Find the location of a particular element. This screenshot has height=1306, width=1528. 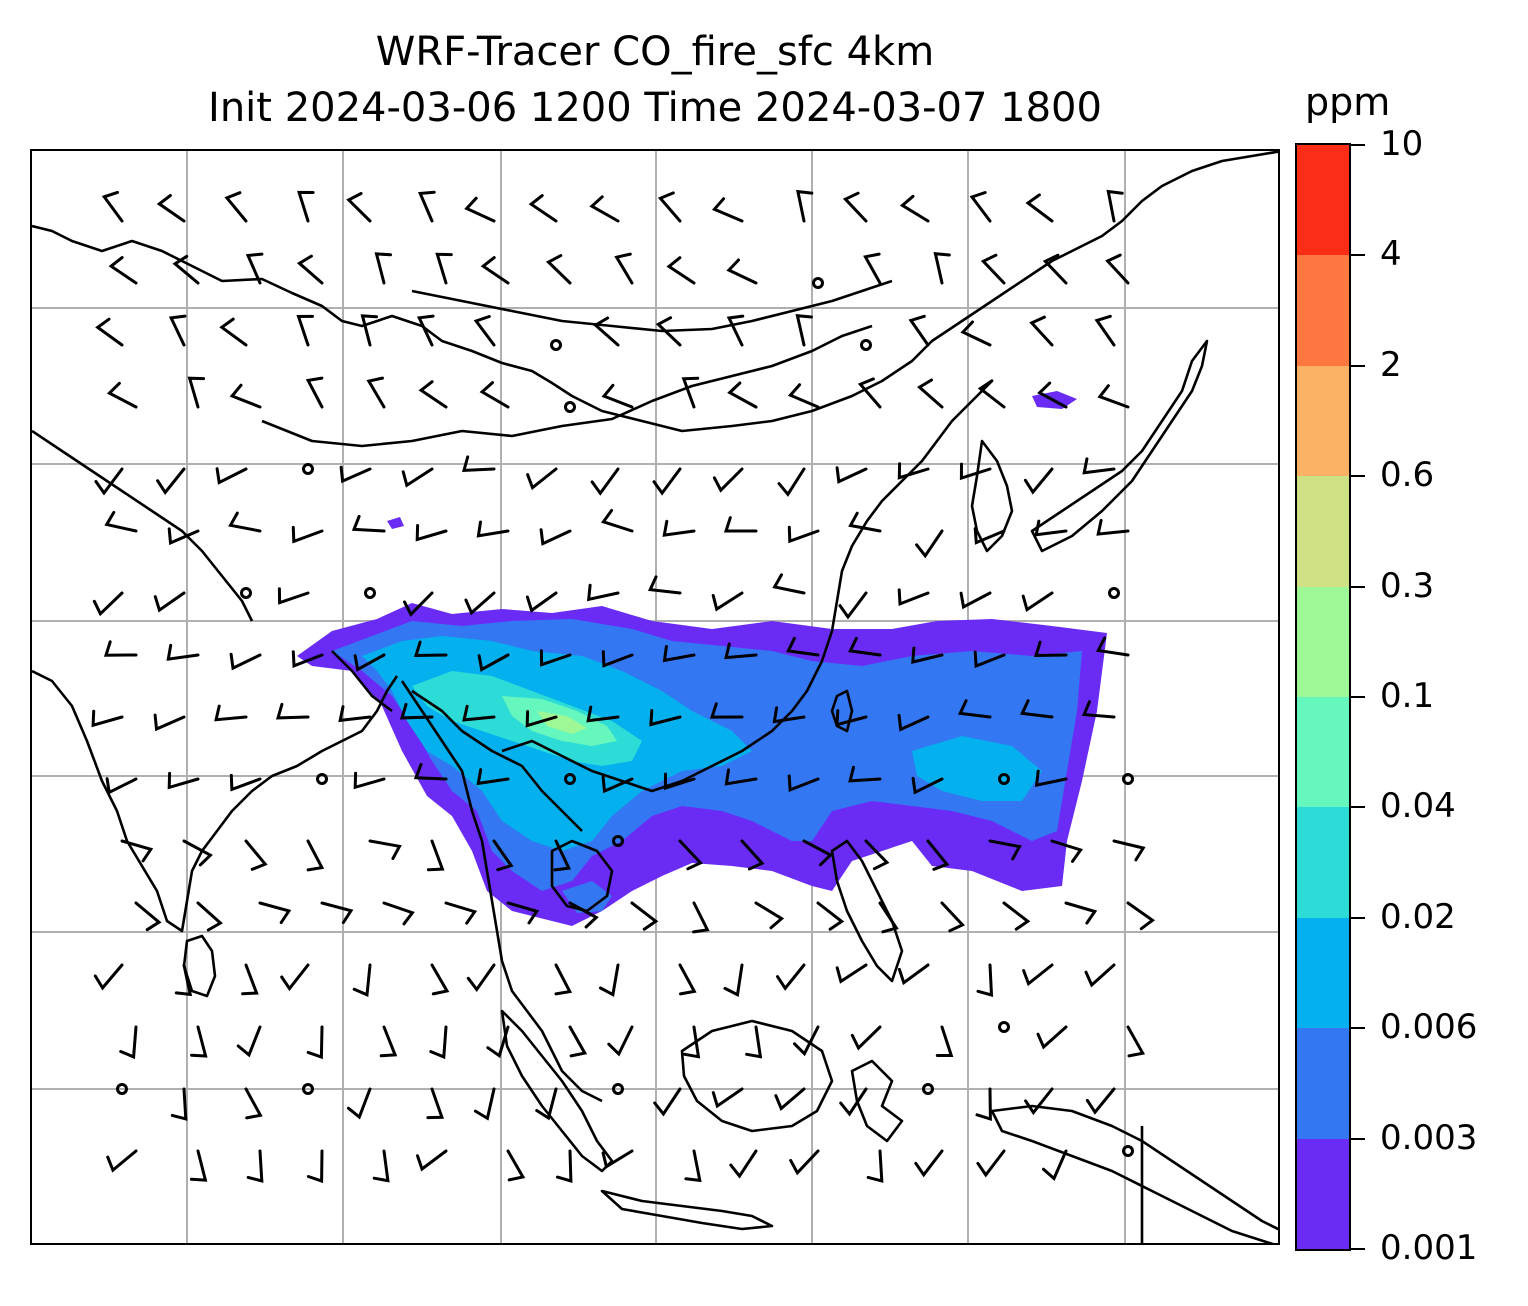

colorbar-tick-label: 0.6 is located at coordinates (1407, 475).